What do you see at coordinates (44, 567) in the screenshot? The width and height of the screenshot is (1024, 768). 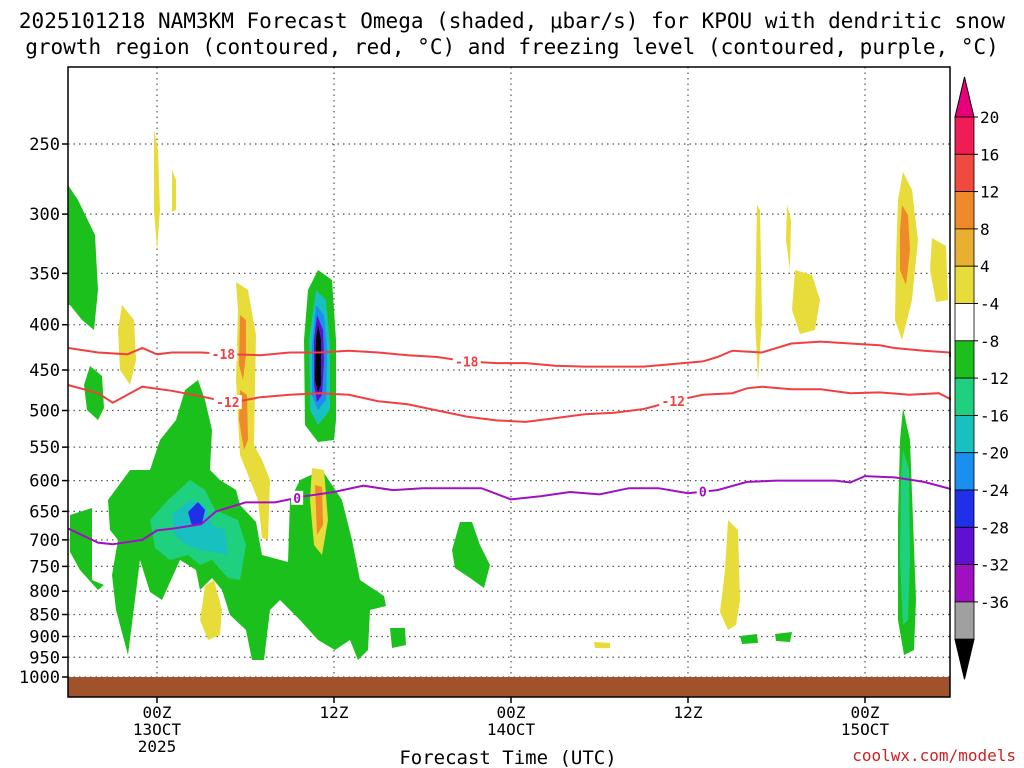 I see `y-tick-label-750: 750` at bounding box center [44, 567].